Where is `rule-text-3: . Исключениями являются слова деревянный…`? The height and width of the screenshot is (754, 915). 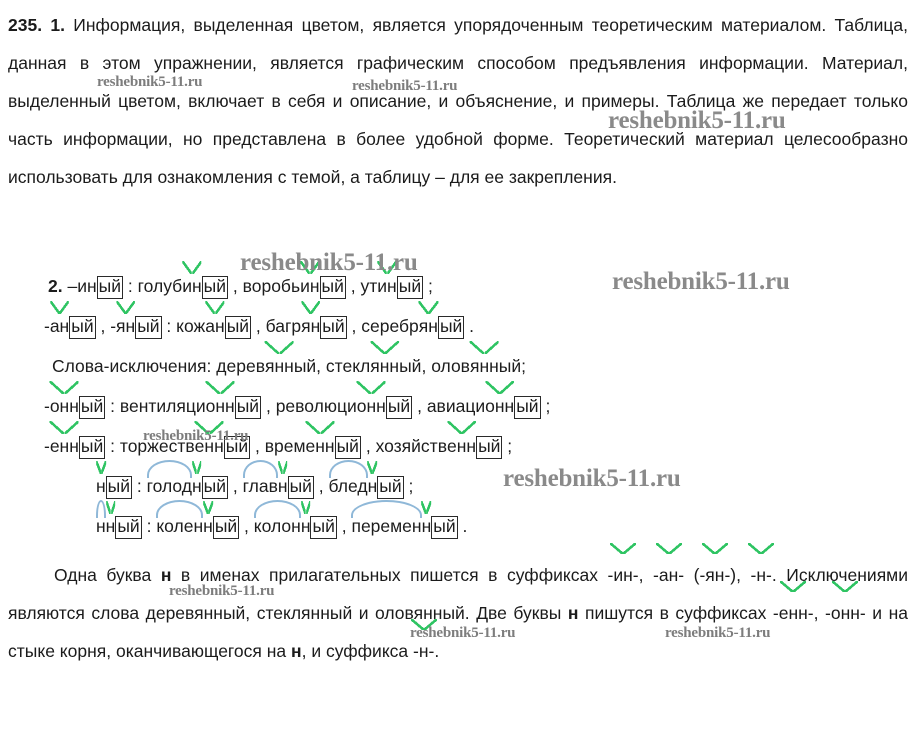
rule-text-3: . Исключениями являются слова деревянный… is located at coordinates (458, 594).